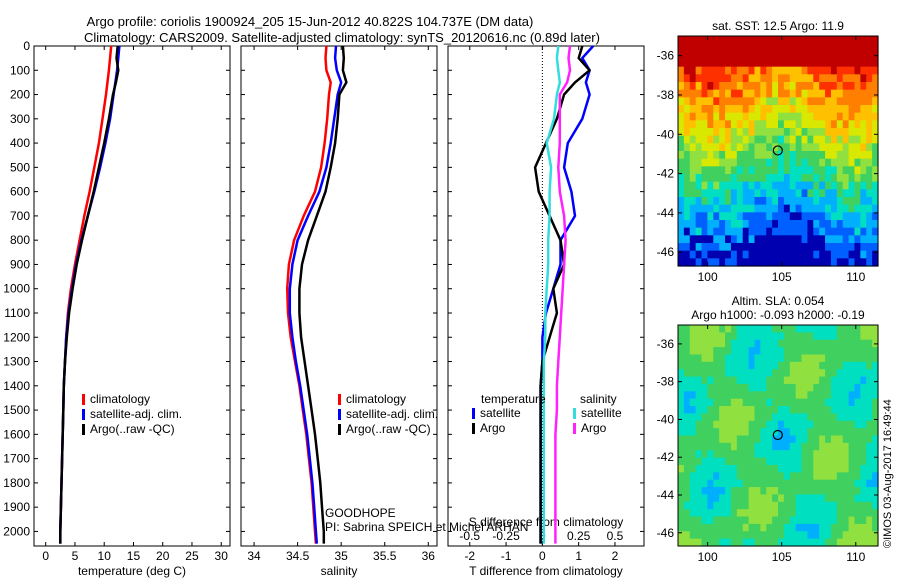 Image resolution: width=900 pixels, height=580 pixels. I want to click on difference-xtick-label: 2, so click(615, 556).